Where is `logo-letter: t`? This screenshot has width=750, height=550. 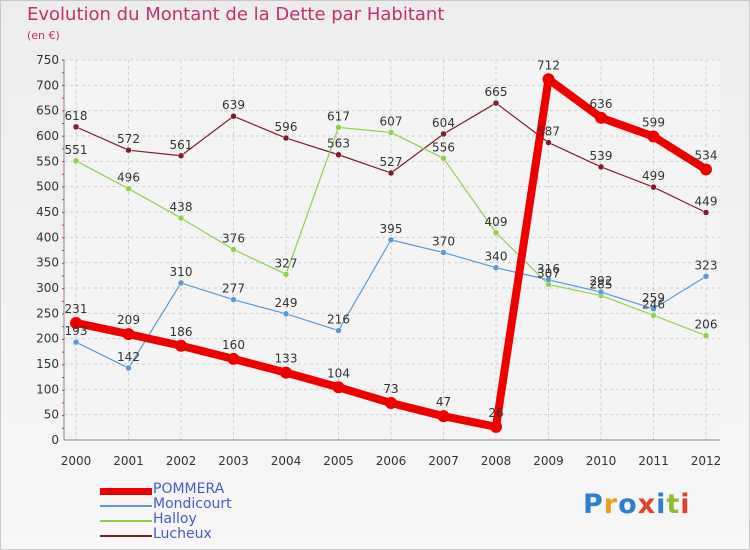 logo-letter: t is located at coordinates (673, 504).